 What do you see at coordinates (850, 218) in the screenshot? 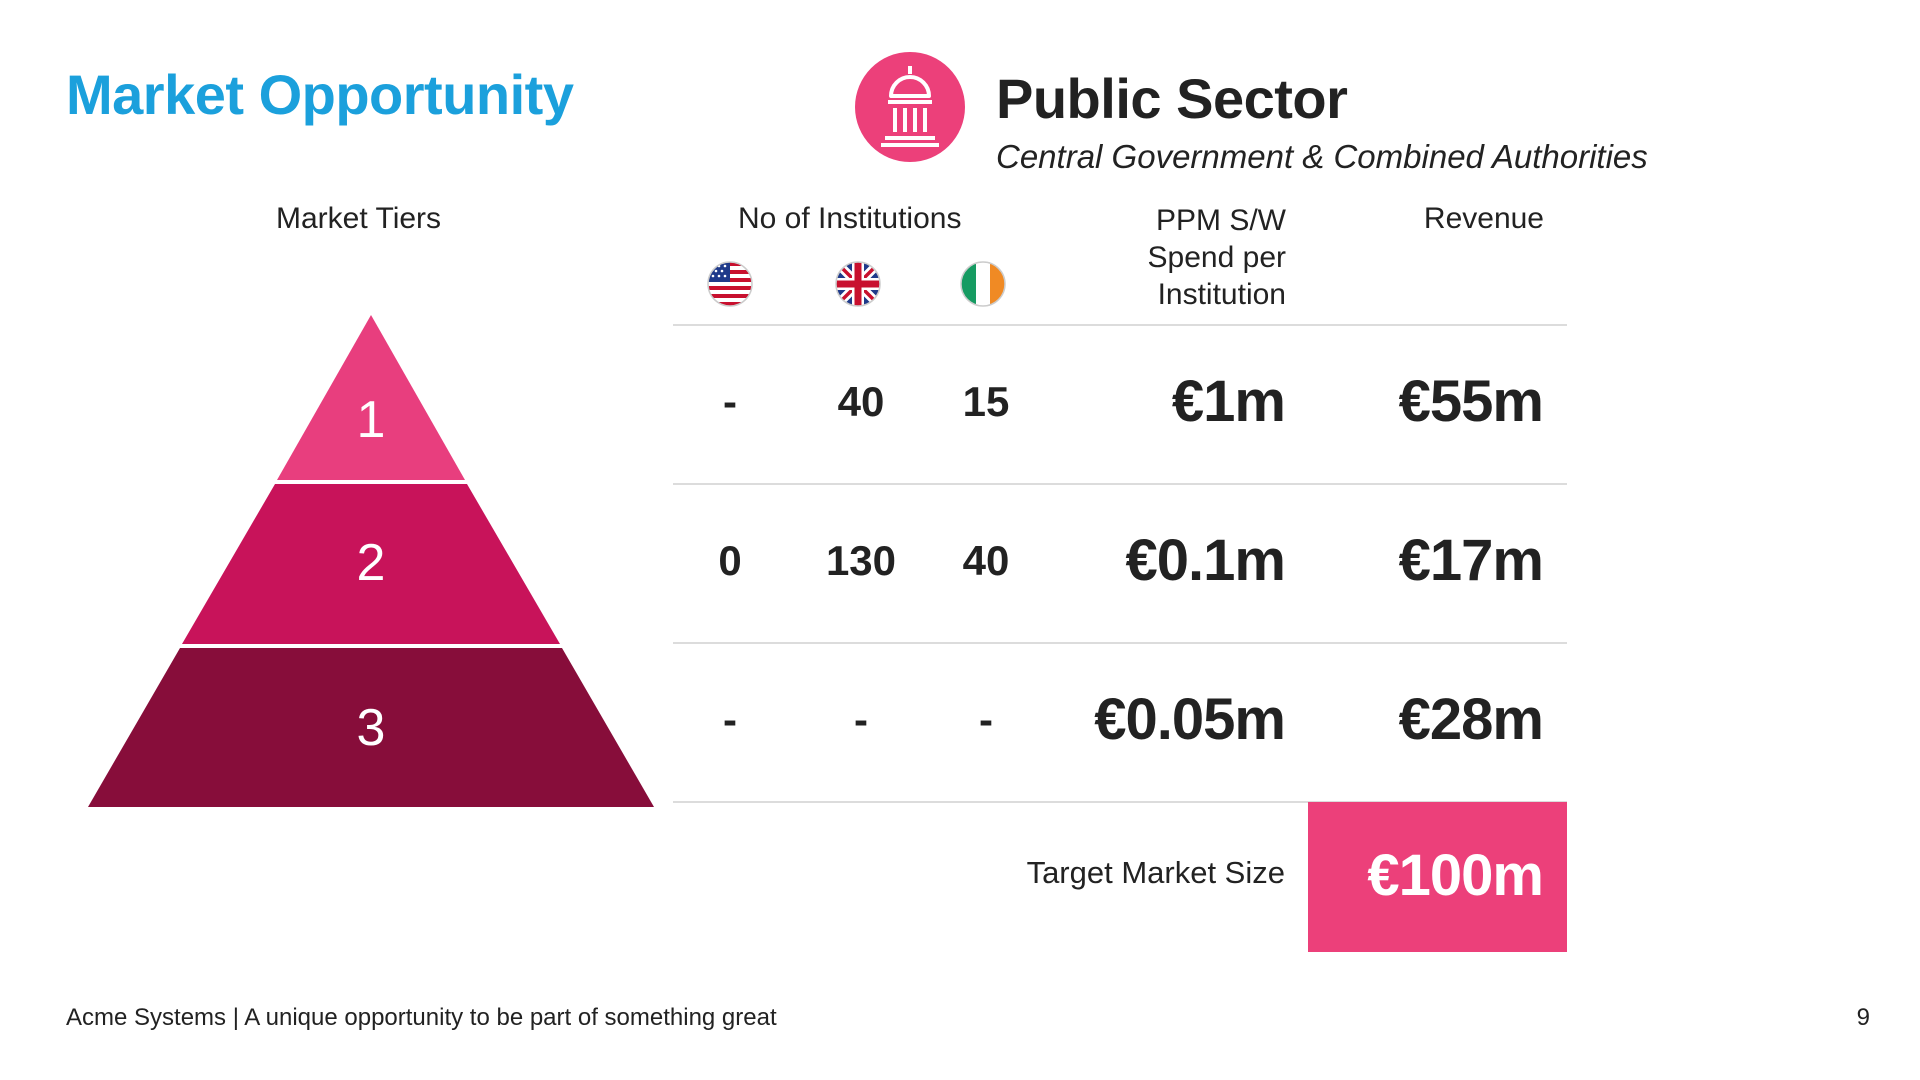
I see `institutions-header: No of Institutions` at bounding box center [850, 218].